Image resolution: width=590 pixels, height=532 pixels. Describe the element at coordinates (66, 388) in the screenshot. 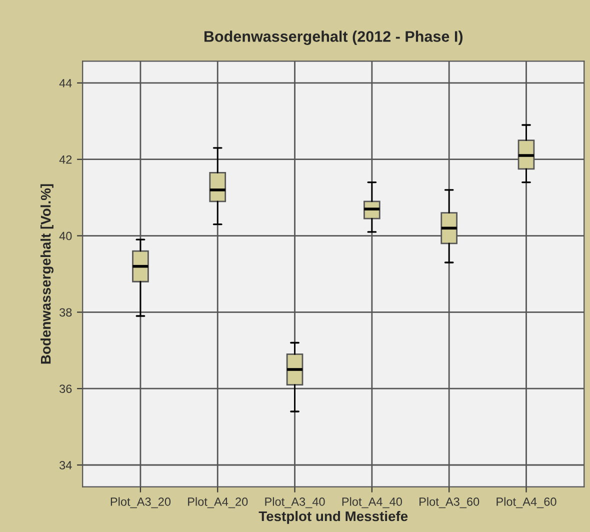

I see `y-tick-label: 36` at that location.